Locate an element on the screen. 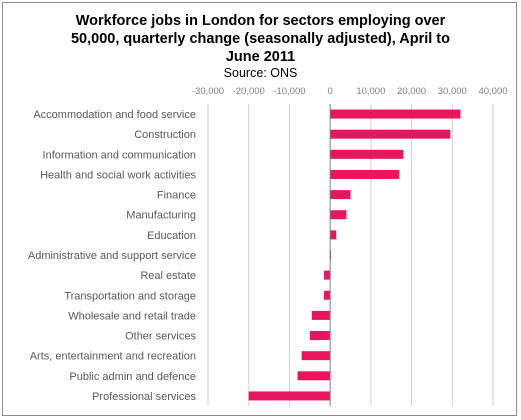  category-label: Education is located at coordinates (171, 236).